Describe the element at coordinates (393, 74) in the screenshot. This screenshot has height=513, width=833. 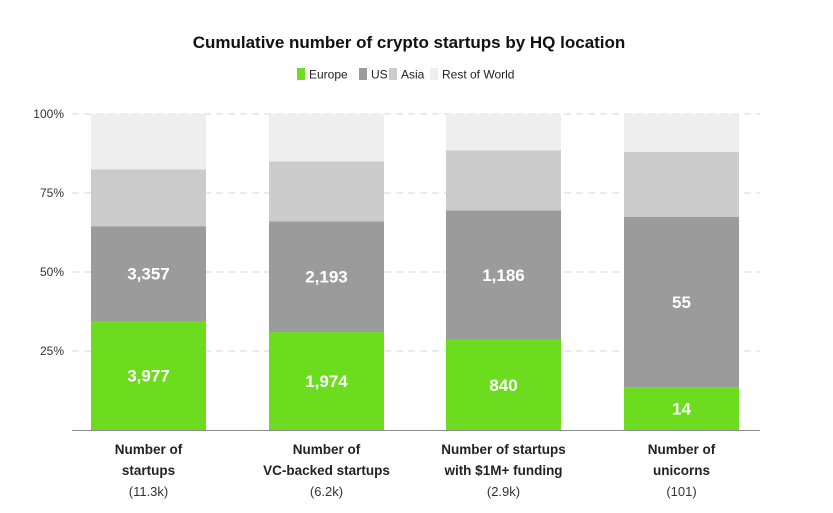
I see `legend-swatch-asia` at that location.